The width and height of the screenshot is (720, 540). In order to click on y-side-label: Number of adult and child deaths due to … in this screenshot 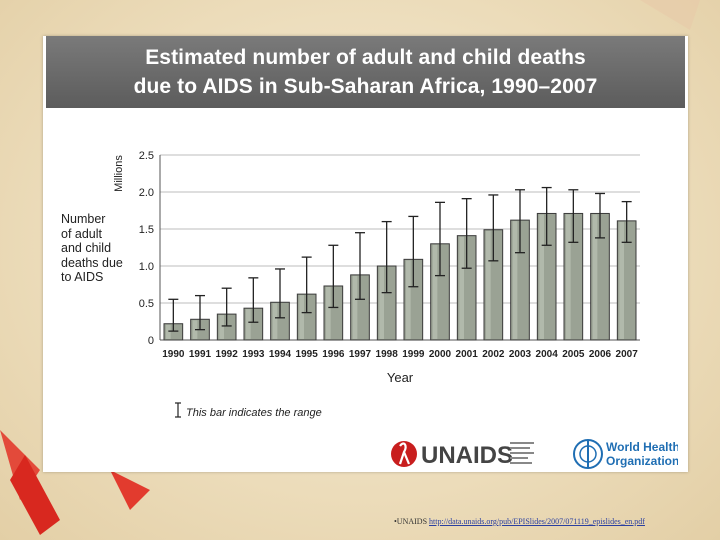, I will do `click(107, 248)`.